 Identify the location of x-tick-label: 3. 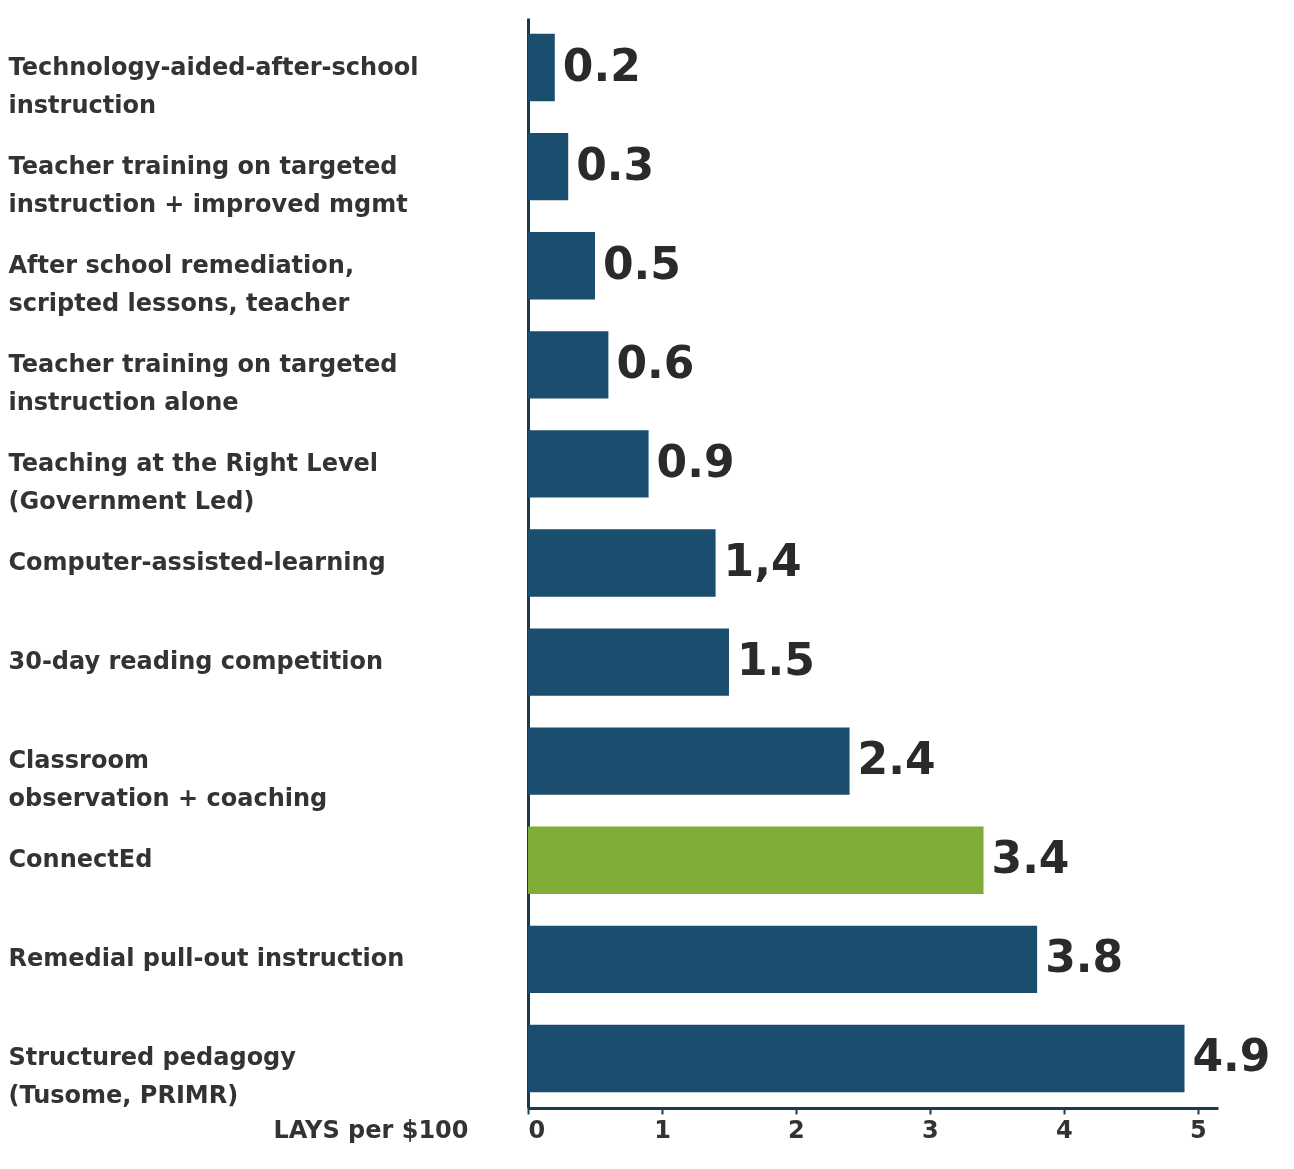
(930, 1129).